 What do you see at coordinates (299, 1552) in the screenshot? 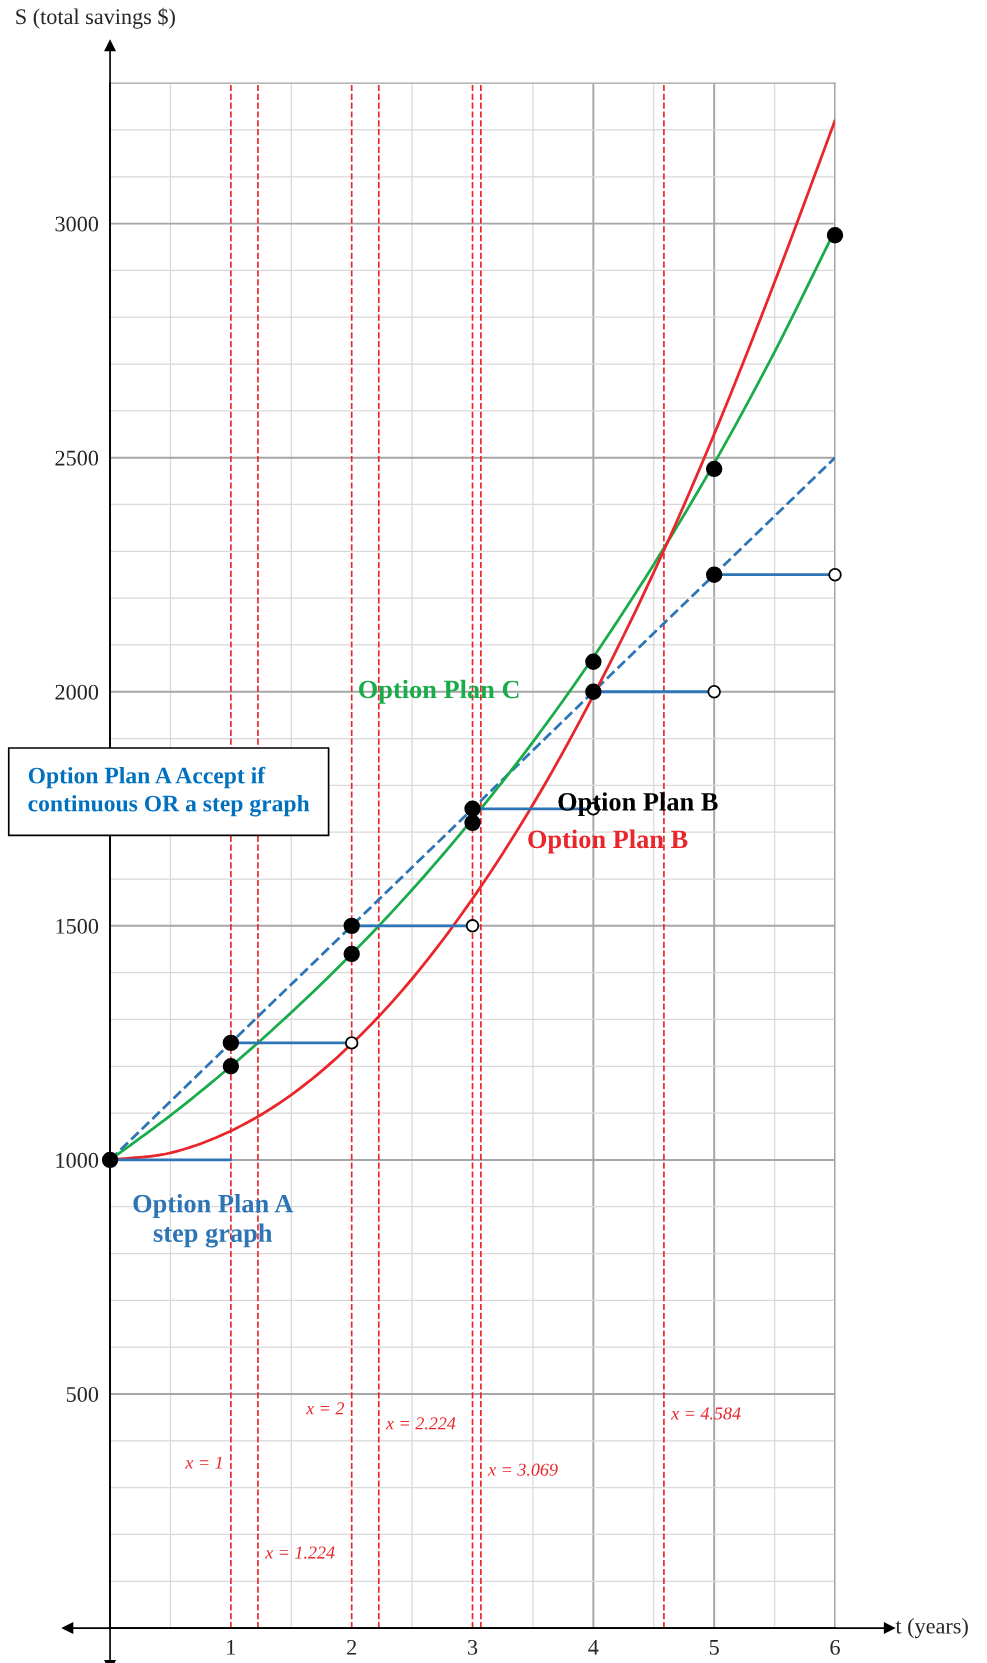
I see `ref-line-label: x = 1.224` at bounding box center [299, 1552].